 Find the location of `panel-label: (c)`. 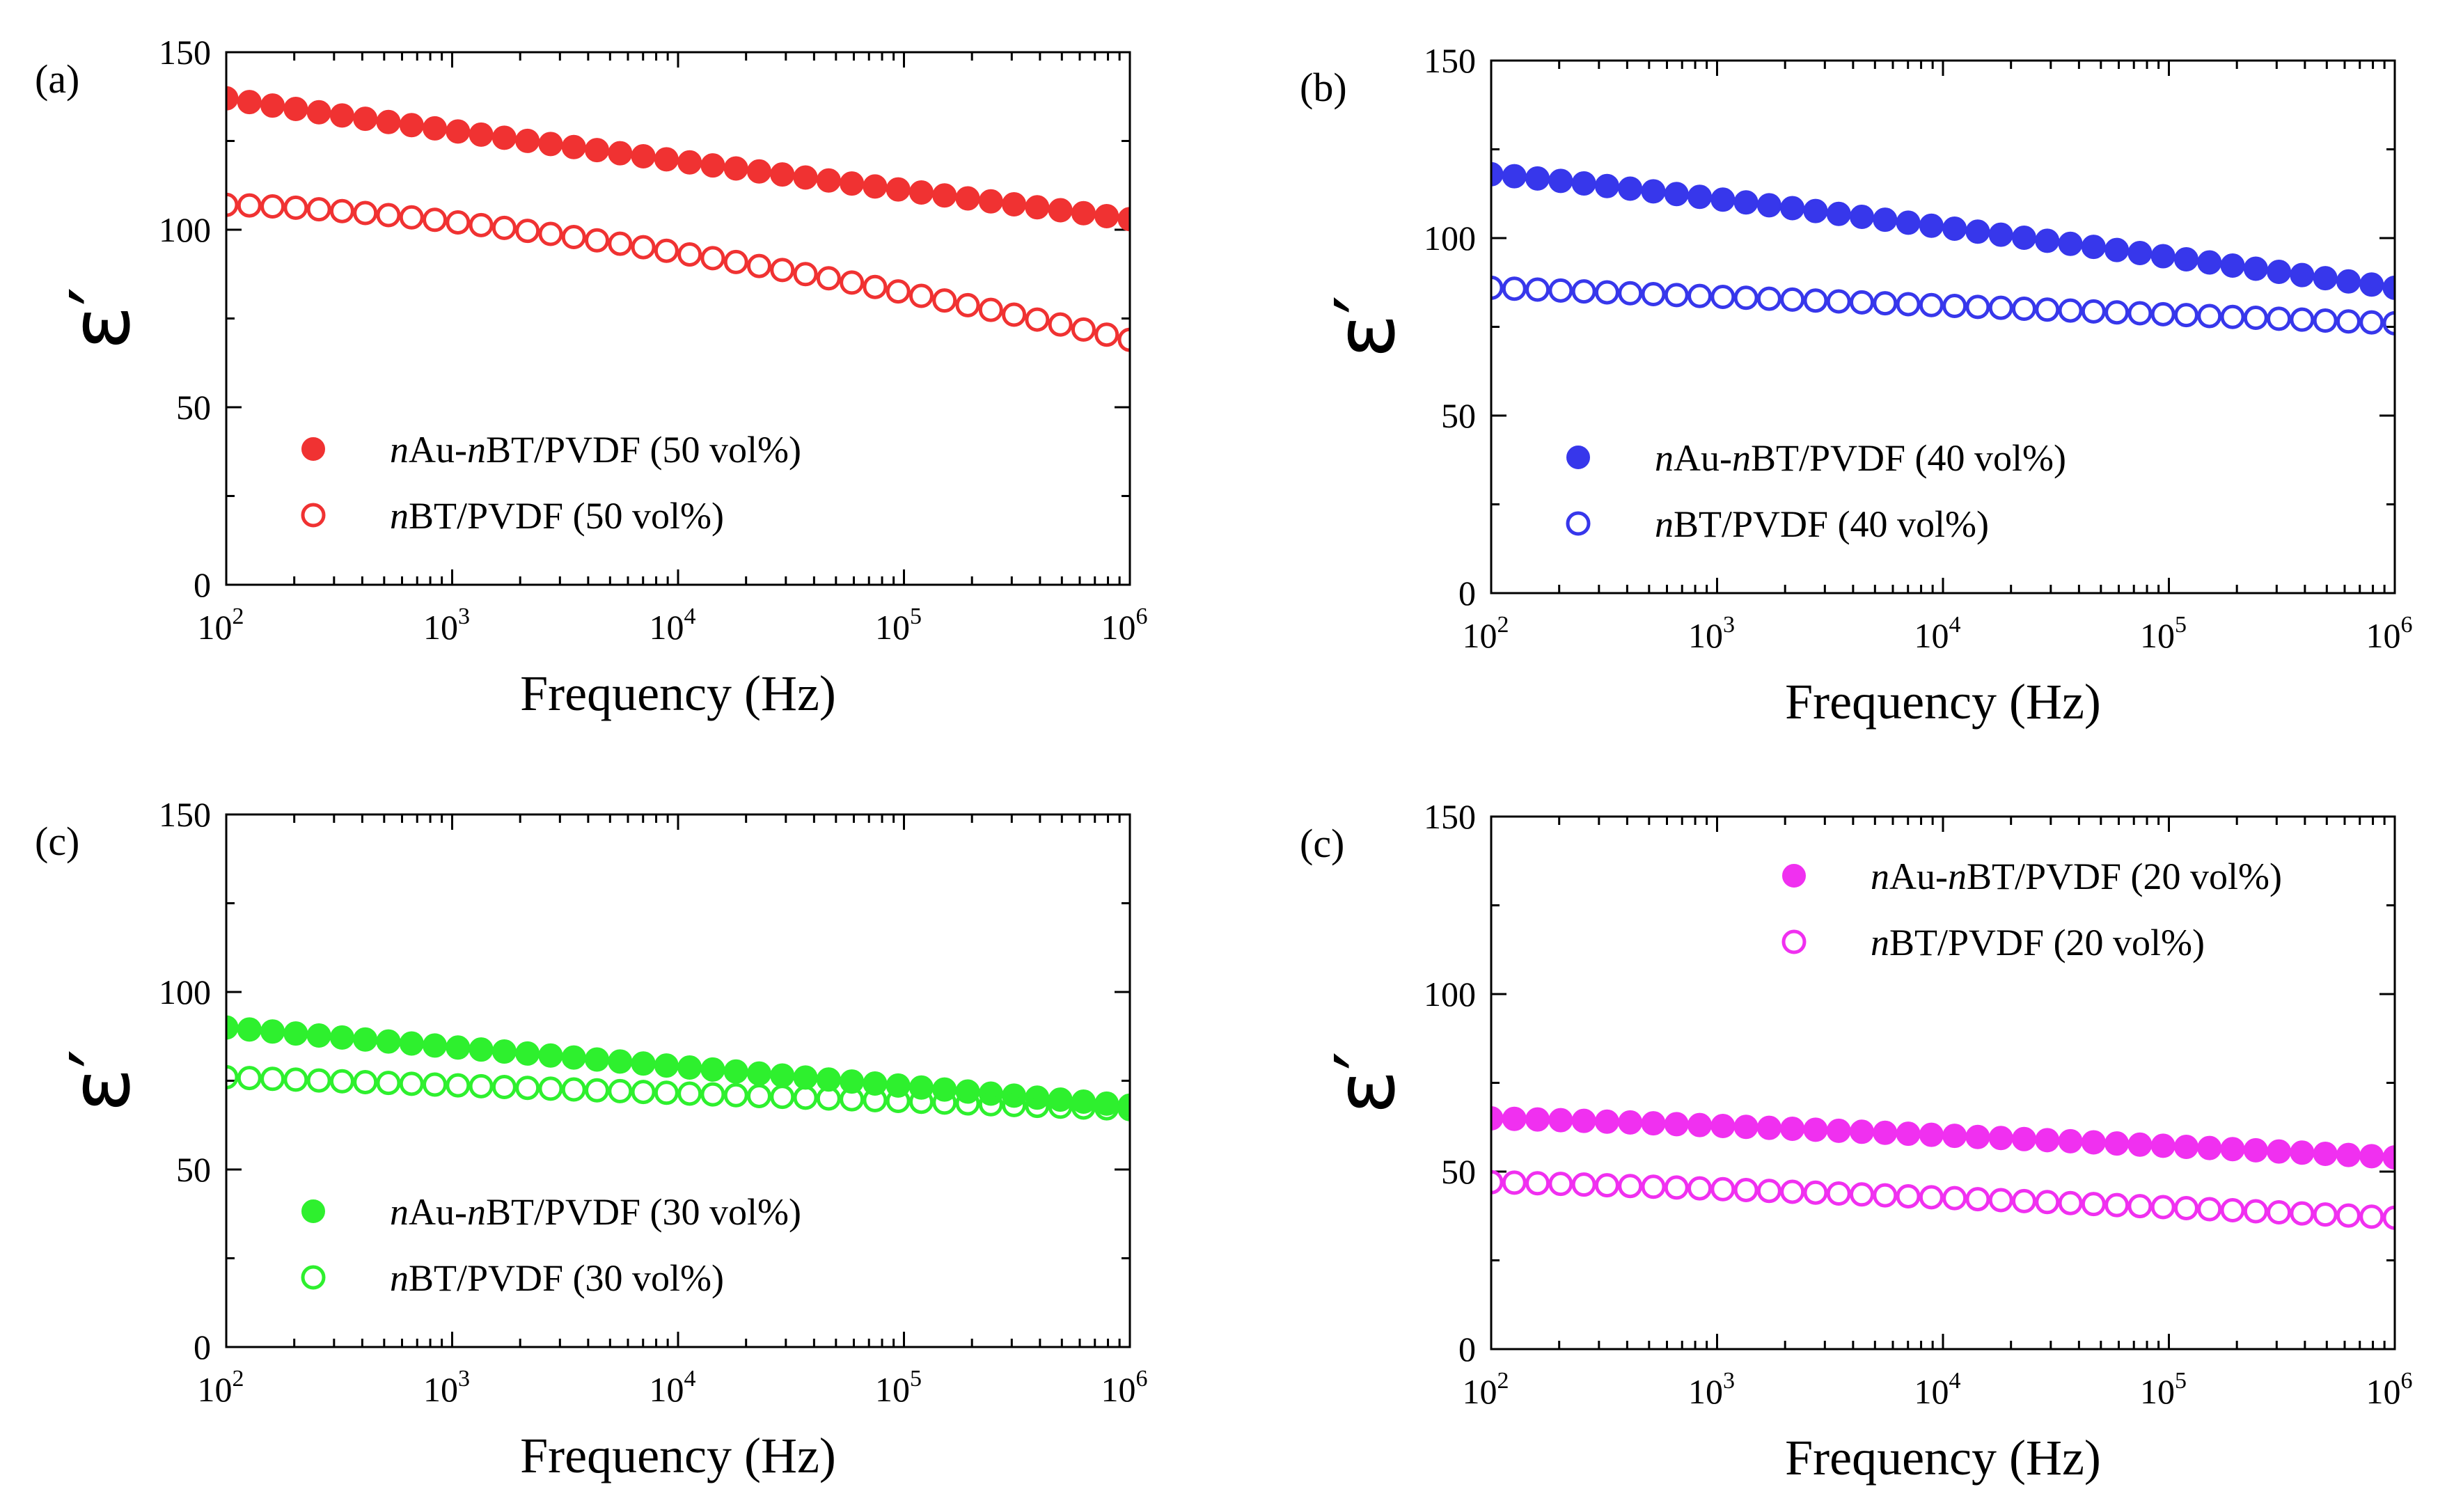

panel-label: (c) is located at coordinates (1322, 843).